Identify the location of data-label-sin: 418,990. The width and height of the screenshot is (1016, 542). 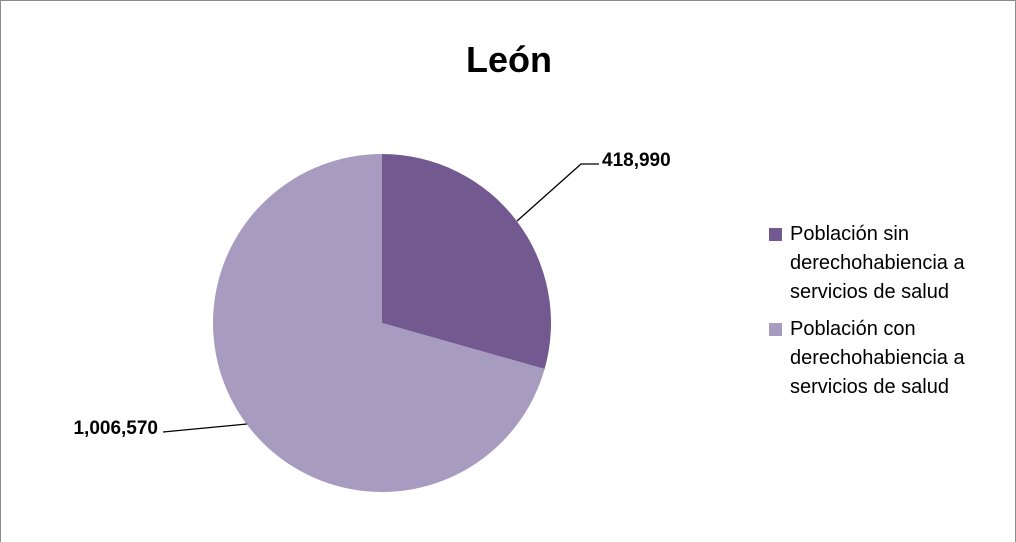
(636, 160).